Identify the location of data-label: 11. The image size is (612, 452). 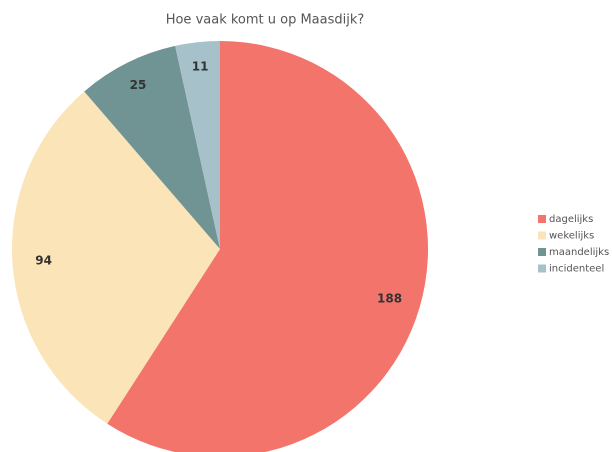
(200, 67).